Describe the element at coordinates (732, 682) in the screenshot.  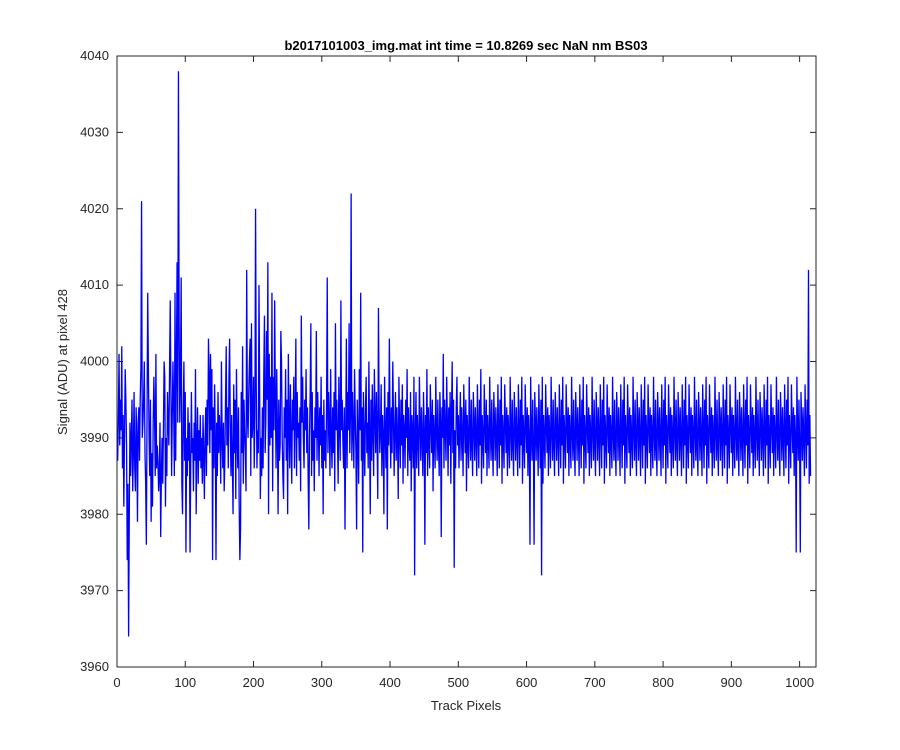
I see `x-tick-label: 900` at that location.